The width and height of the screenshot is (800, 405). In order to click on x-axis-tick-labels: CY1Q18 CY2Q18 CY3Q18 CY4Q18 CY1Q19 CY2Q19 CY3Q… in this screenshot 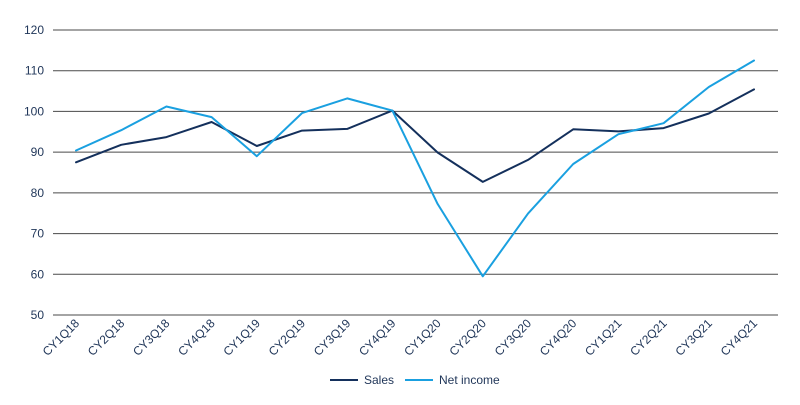, I will do `click(400, 337)`.